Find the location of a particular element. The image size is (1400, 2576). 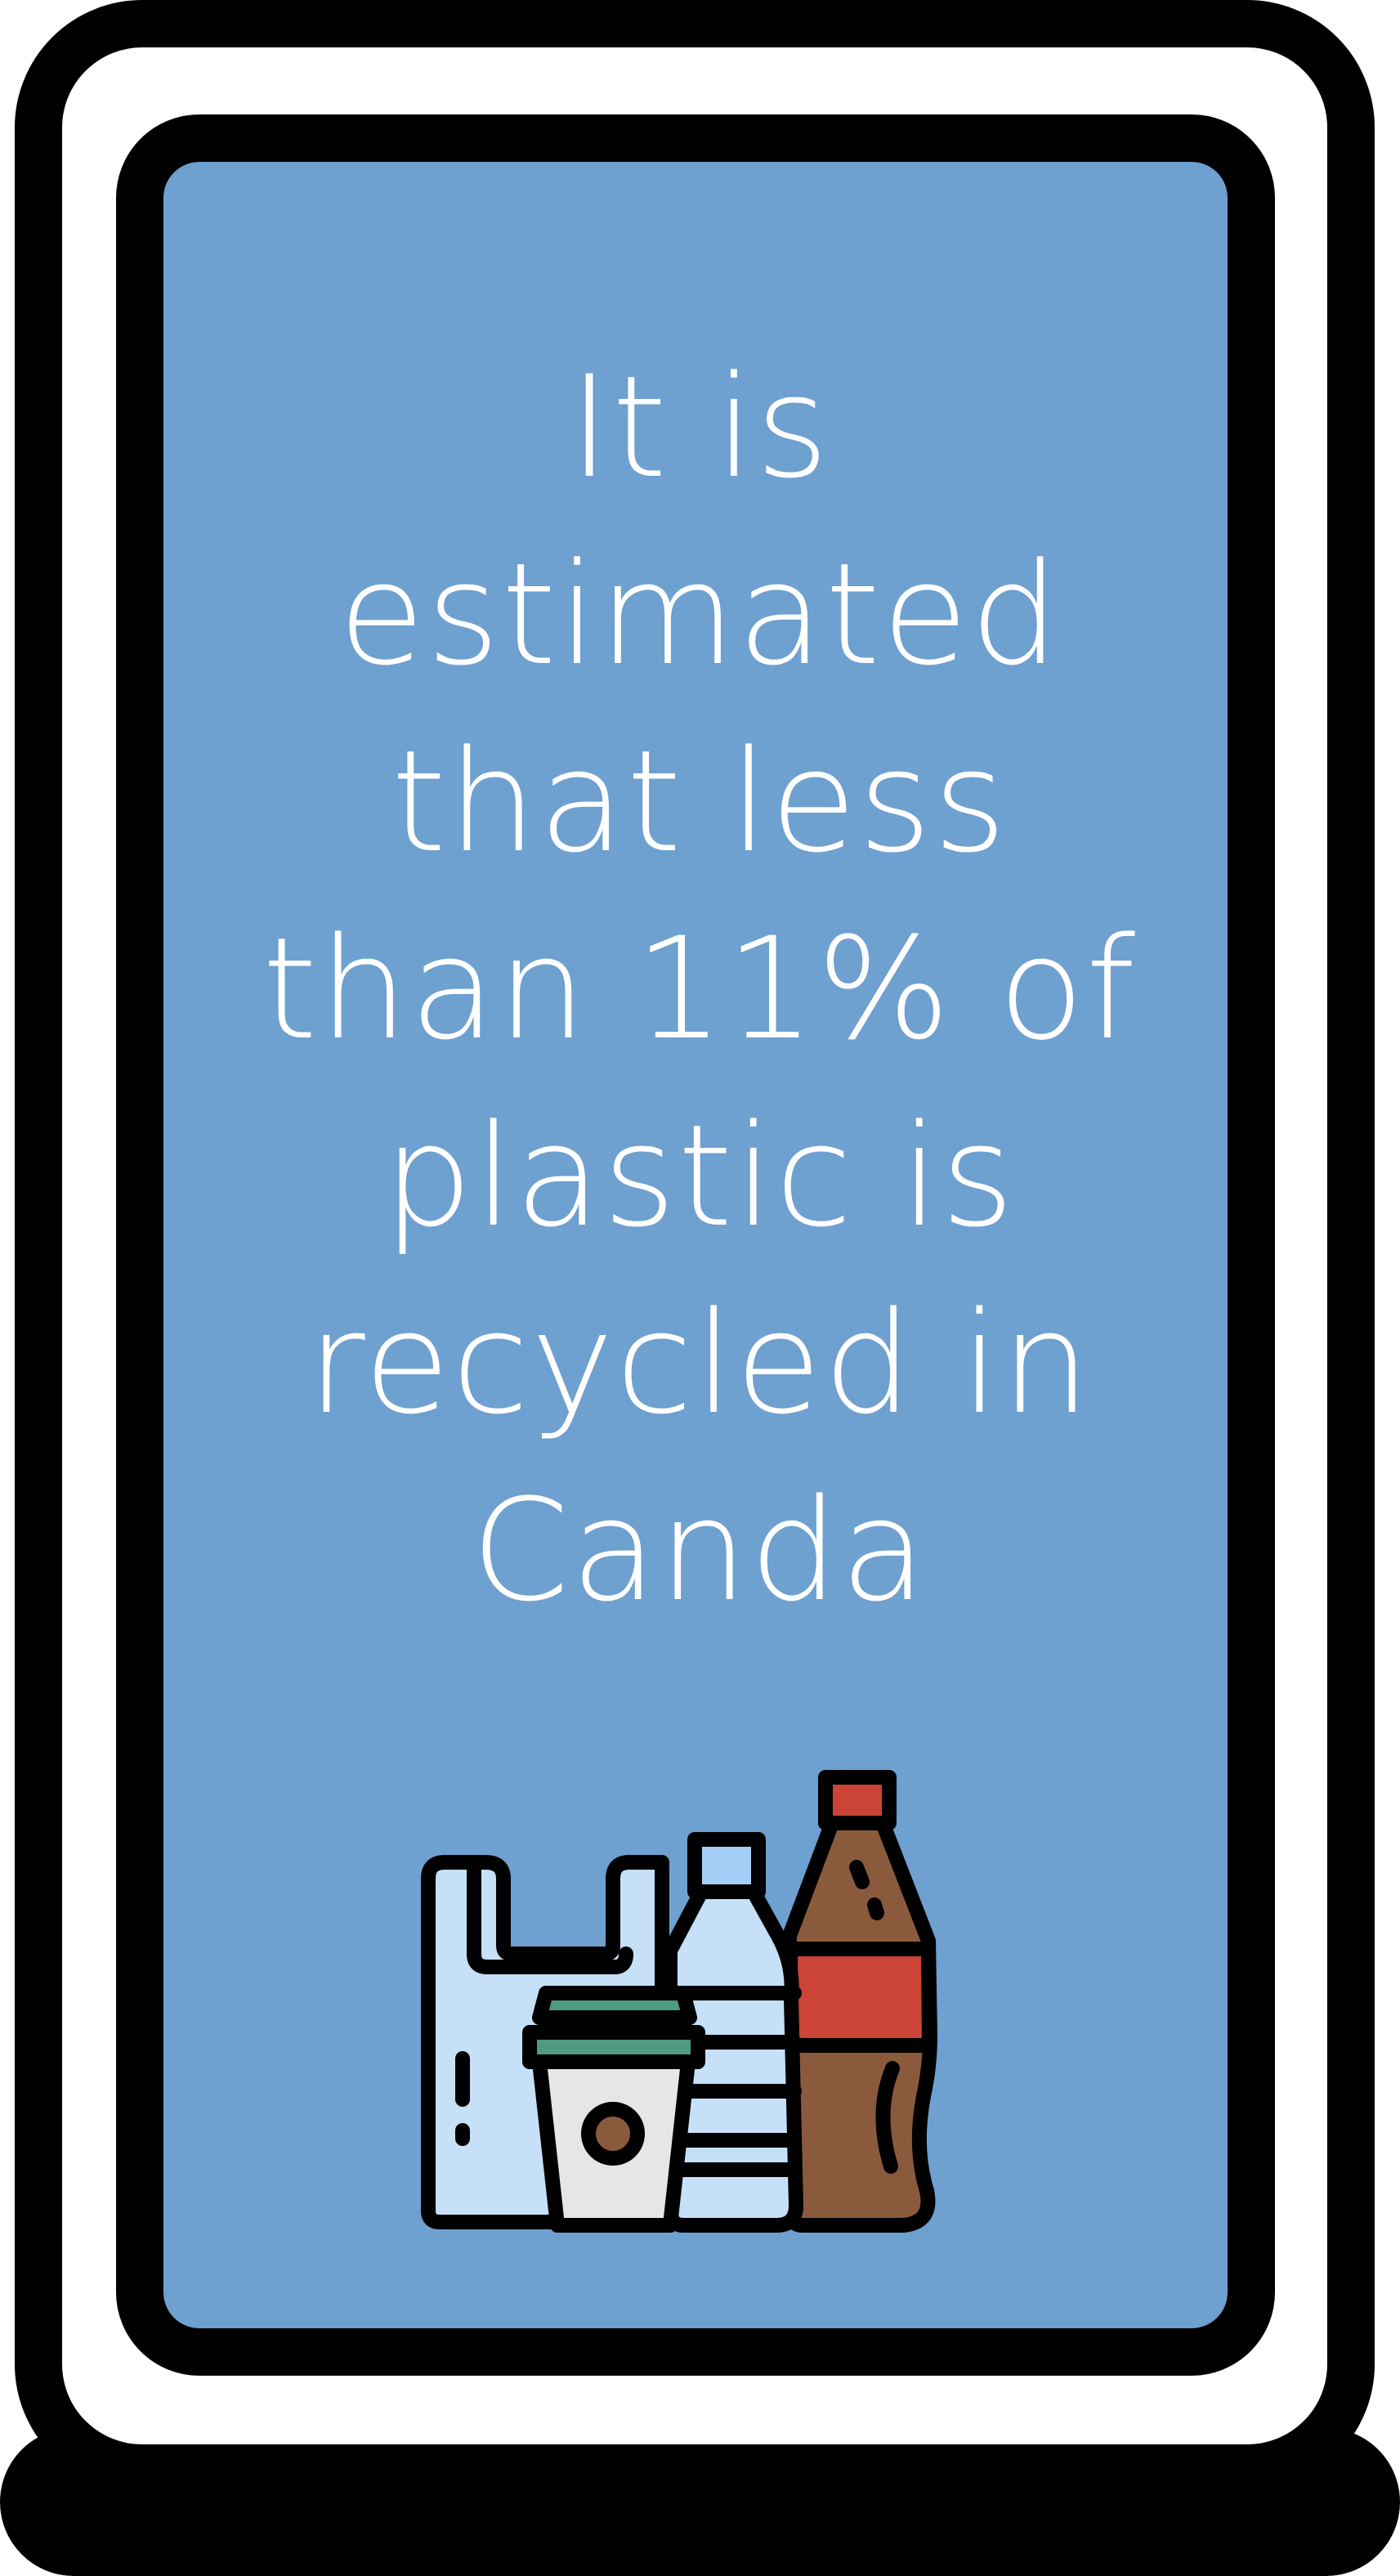

coffee-cup-icon is located at coordinates (613, 2109).